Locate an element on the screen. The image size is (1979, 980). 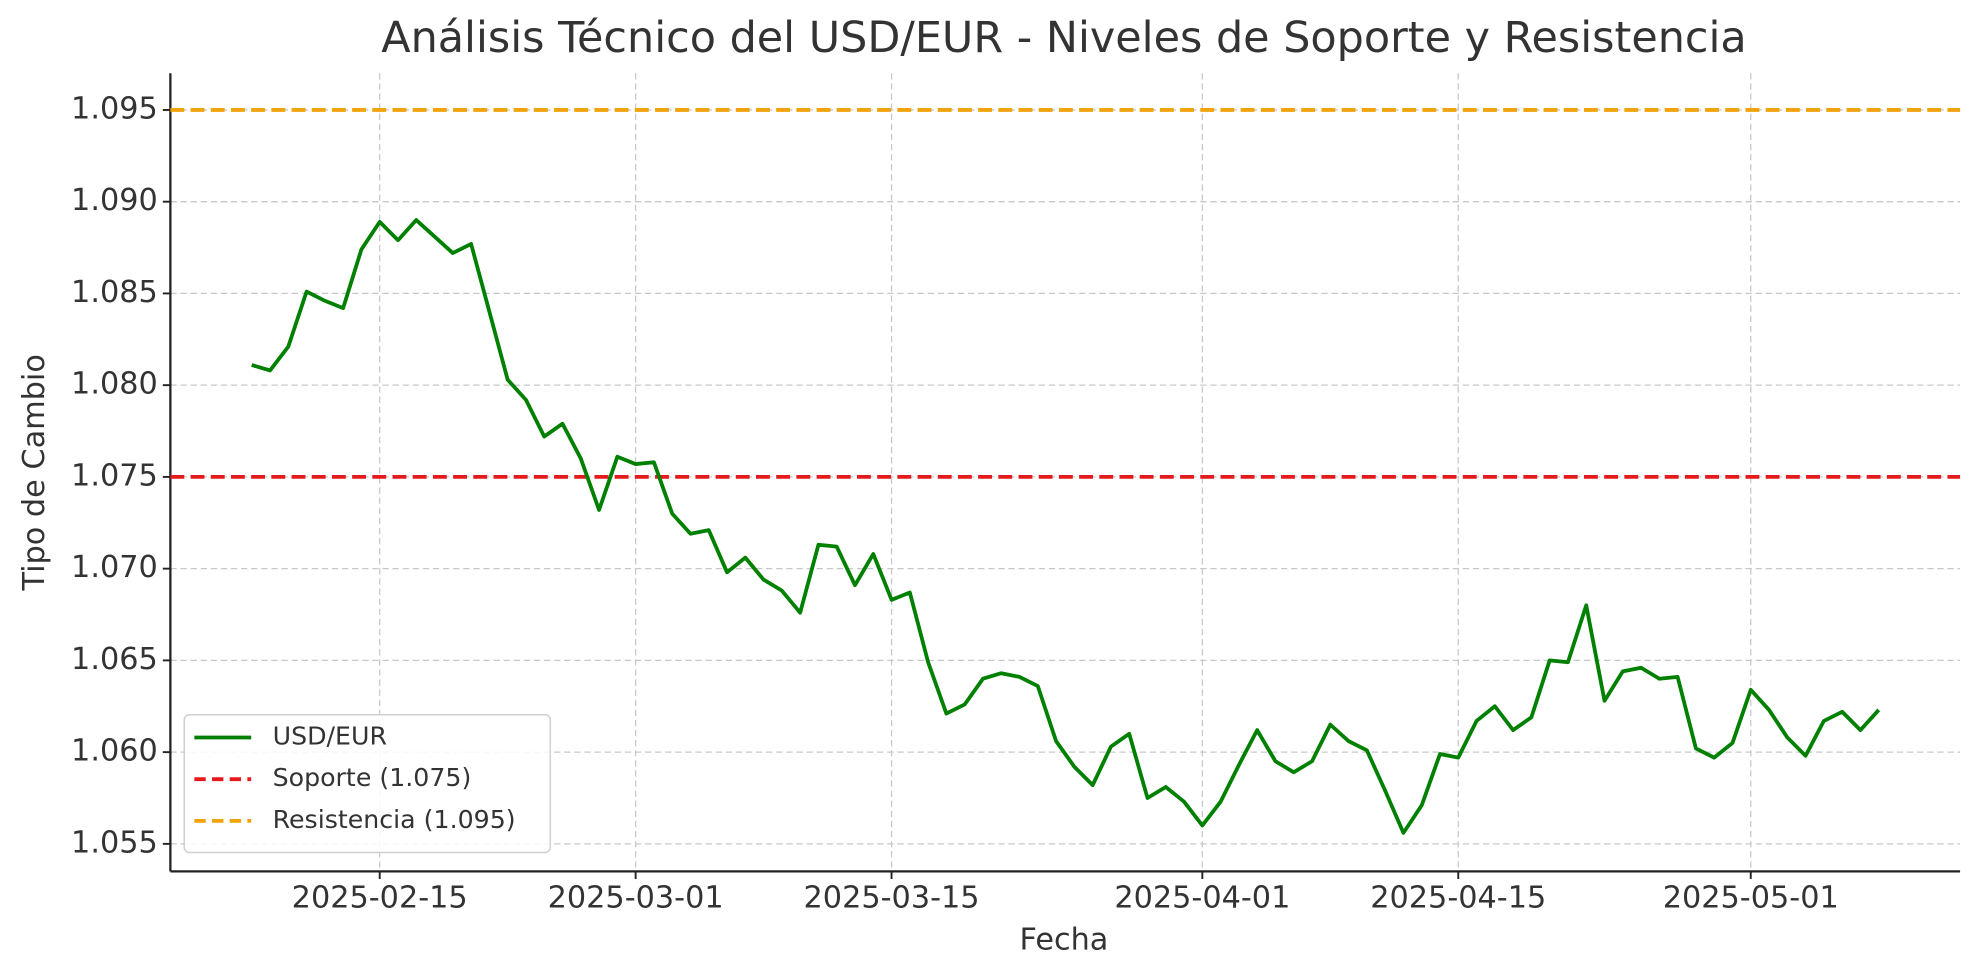
legend-label: Resistencia (1.095) is located at coordinates (394, 819).